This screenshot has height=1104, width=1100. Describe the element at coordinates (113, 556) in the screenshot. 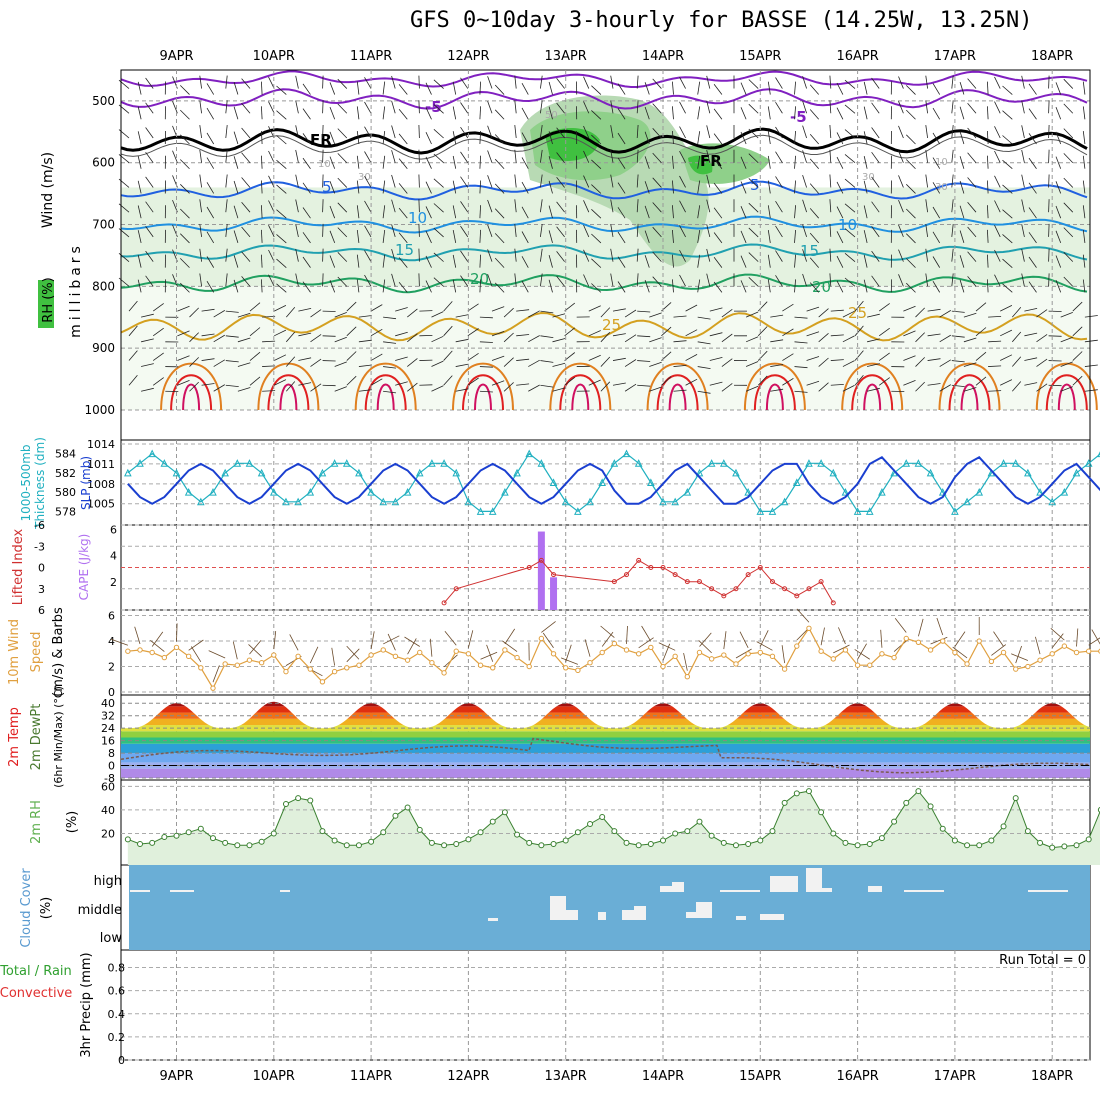

I see `cape-tick-label: 4` at that location.